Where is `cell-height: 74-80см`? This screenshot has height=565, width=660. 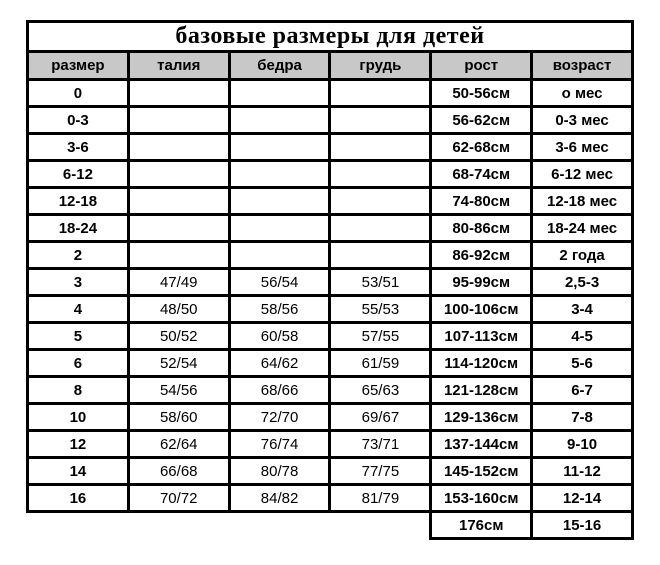
cell-height: 74-80см is located at coordinates (481, 201).